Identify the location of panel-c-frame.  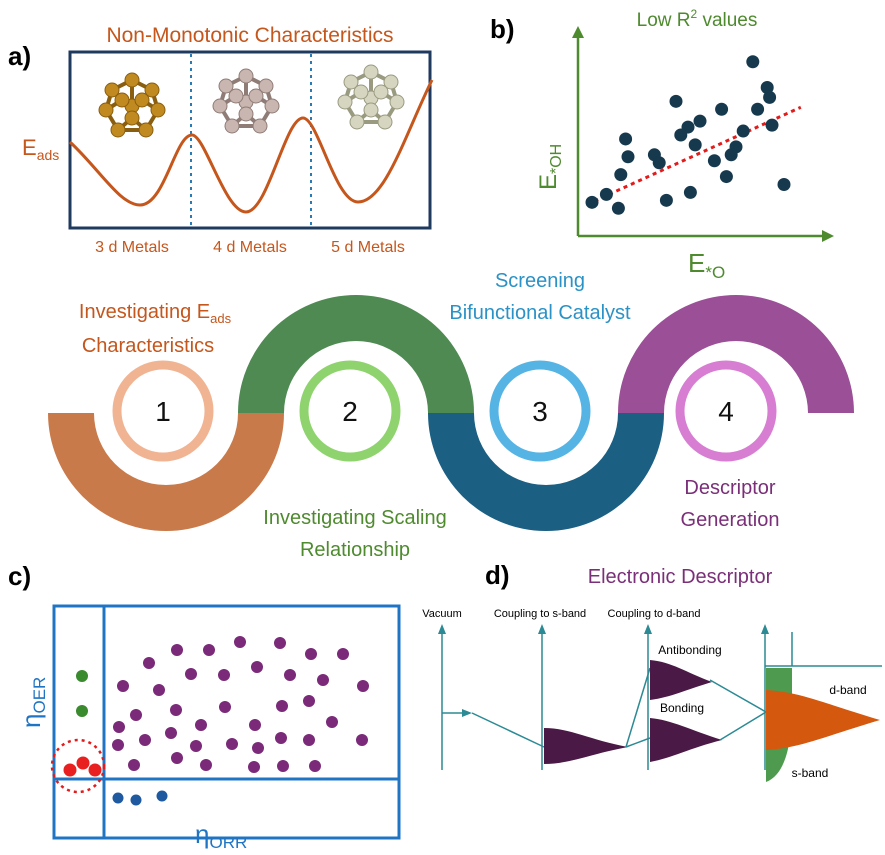
(226, 722).